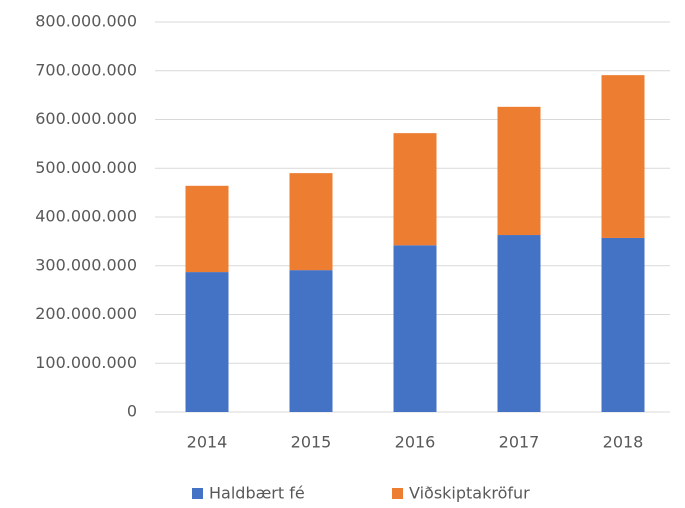  I want to click on legend-label: Viðskiptakröfur, so click(469, 493).